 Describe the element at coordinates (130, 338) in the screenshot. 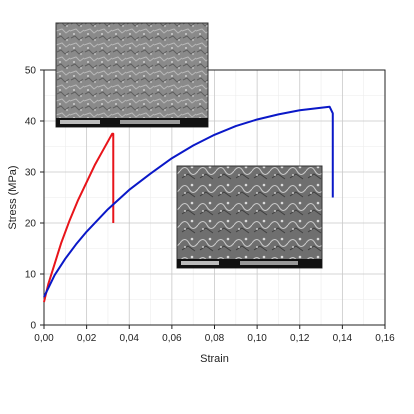

I see `x-tick-label: 0,04` at that location.